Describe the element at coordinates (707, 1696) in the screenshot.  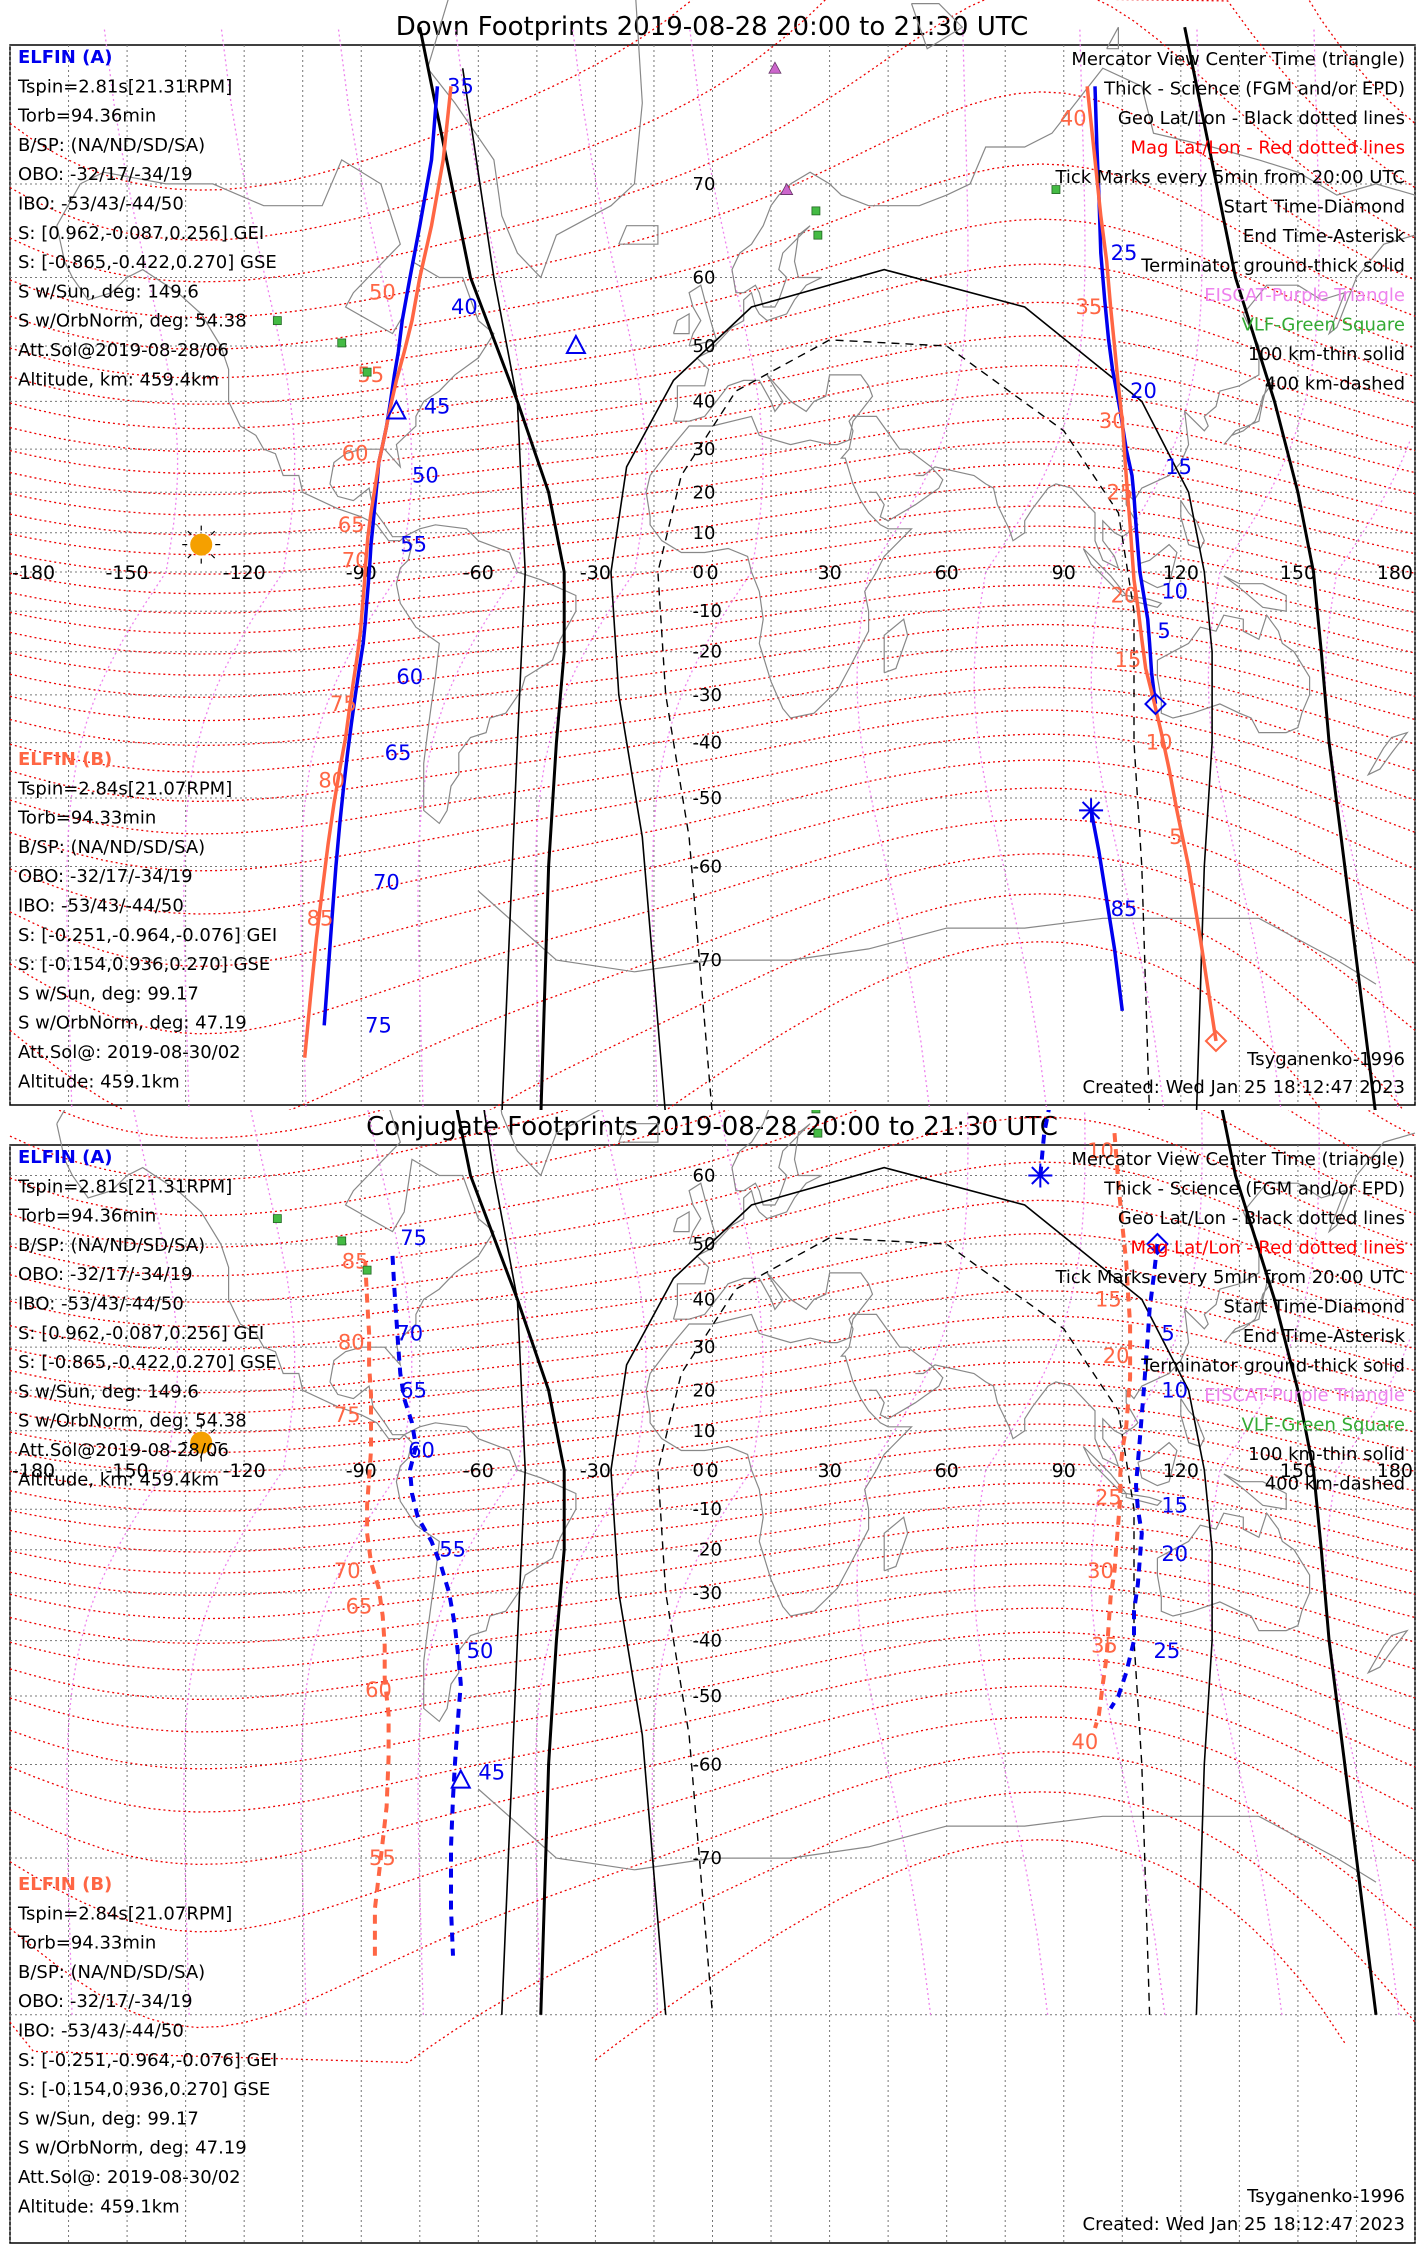
I see `lat-tick-label: -50` at that location.